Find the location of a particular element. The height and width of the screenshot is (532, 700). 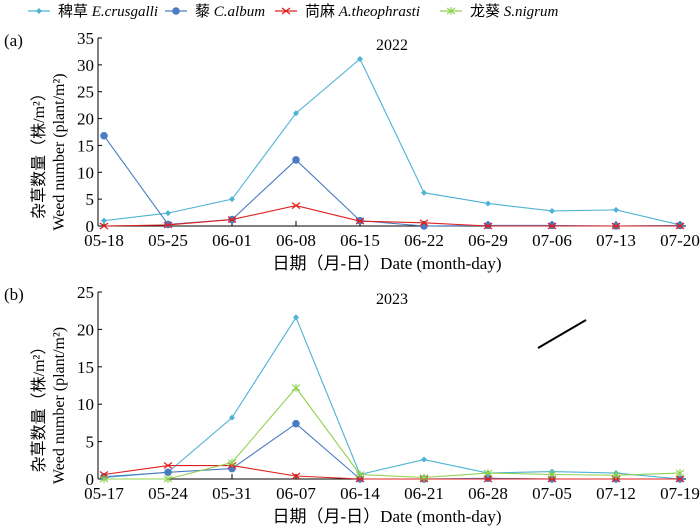

x-tick-label: 07-20 is located at coordinates (680, 240).